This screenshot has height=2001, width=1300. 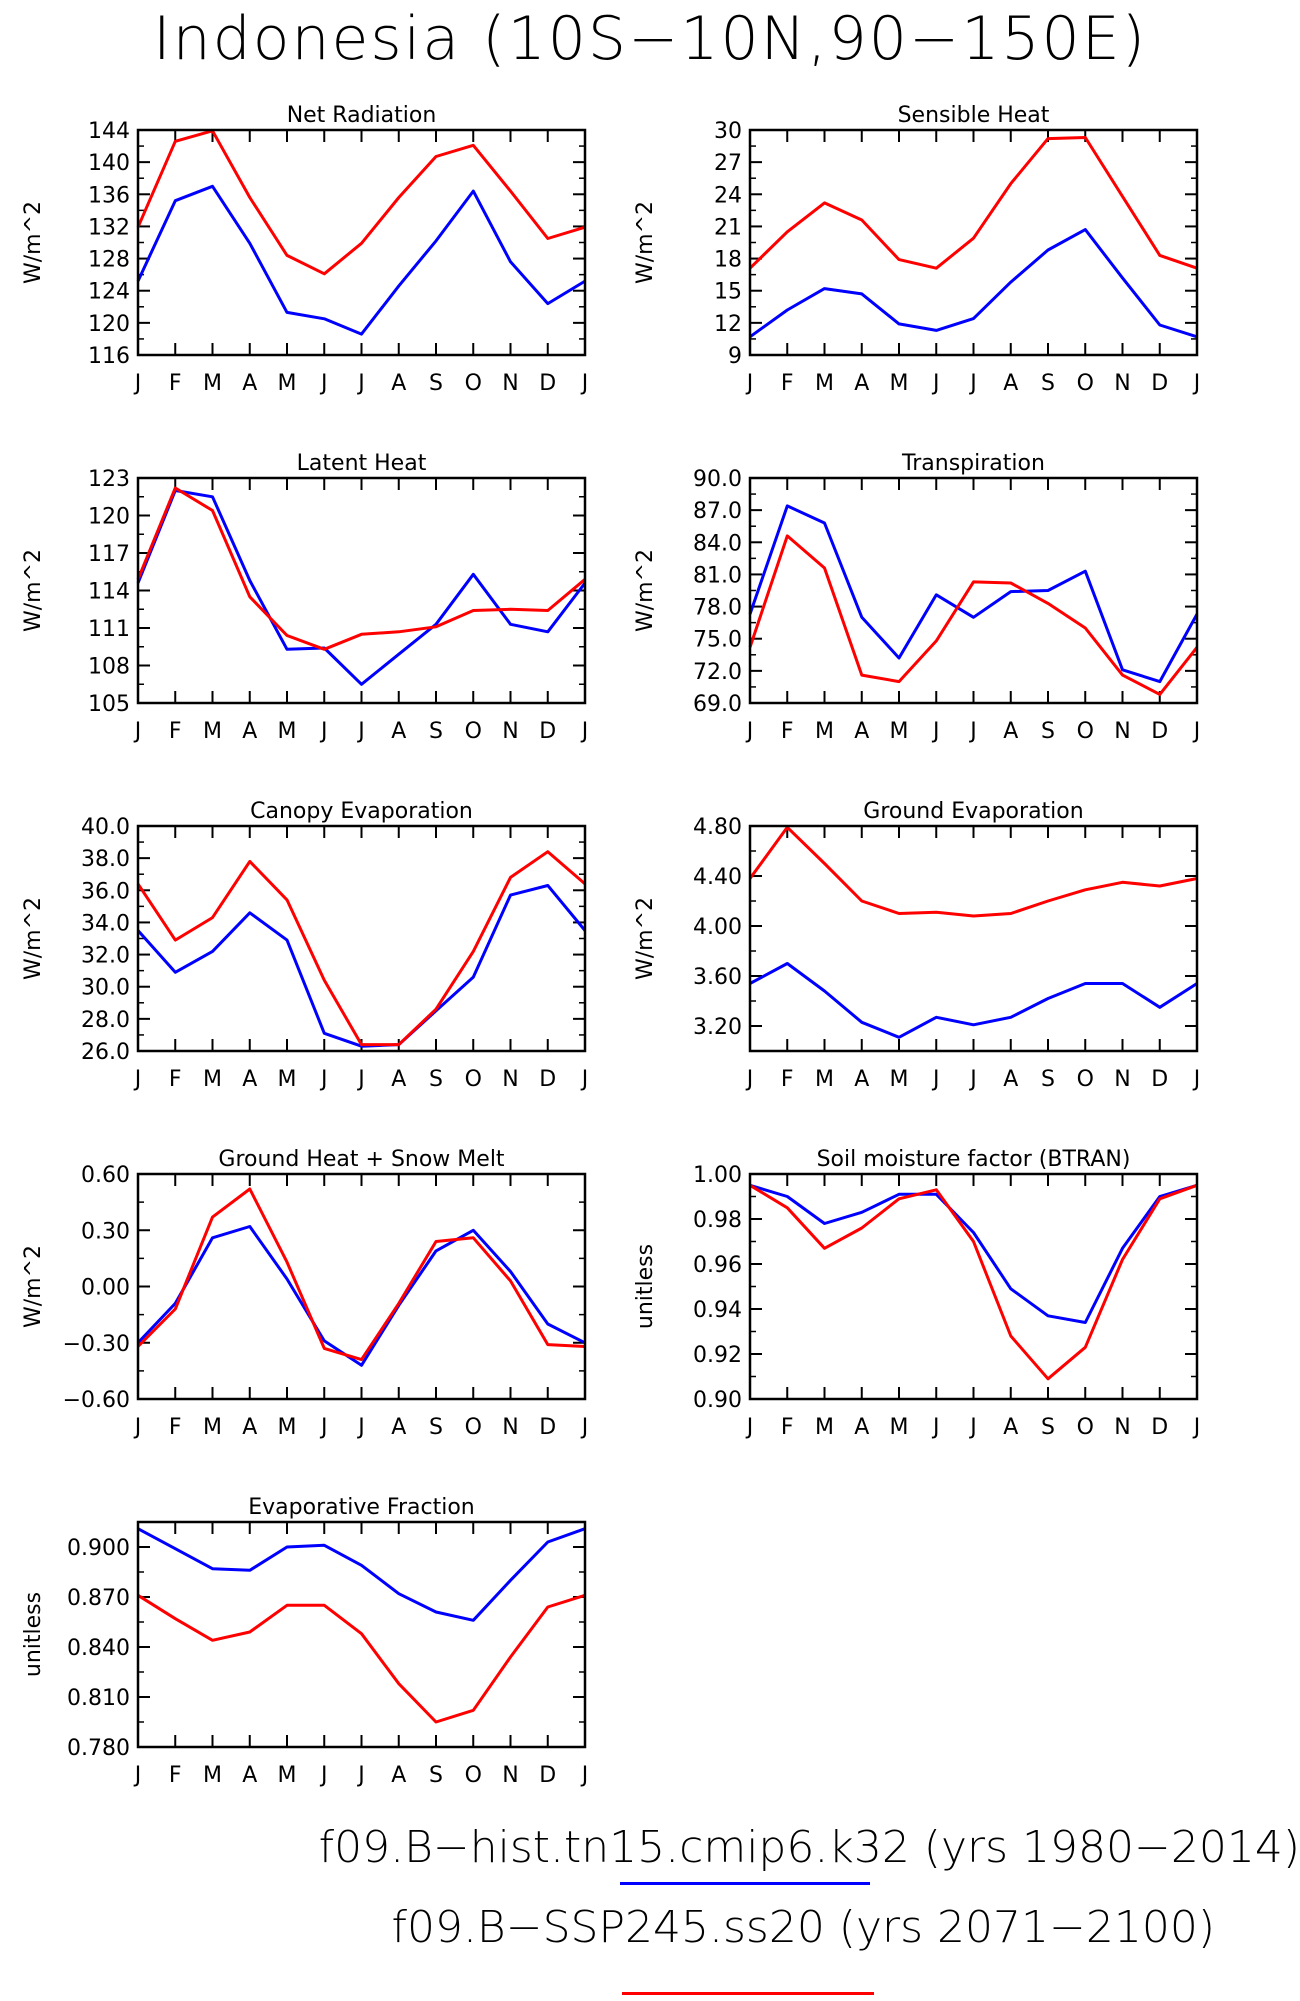 What do you see at coordinates (362, 115) in the screenshot?
I see `panel-title: Net Radiation` at bounding box center [362, 115].